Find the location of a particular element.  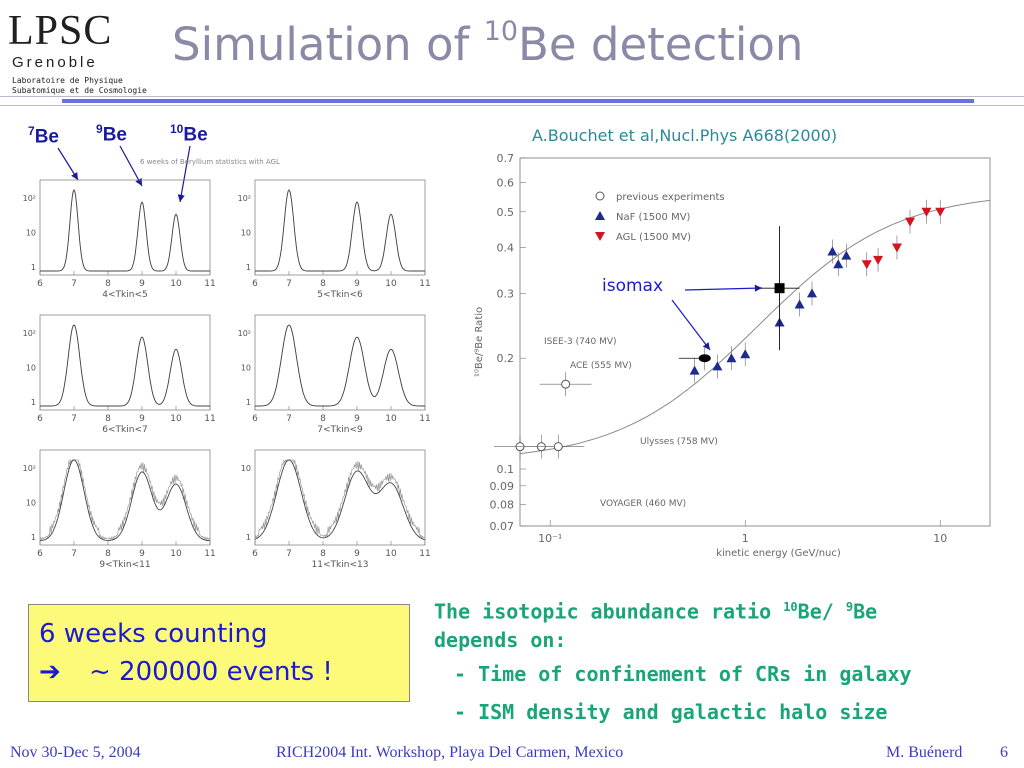

hist-panel-label: 6<Tkin<7 is located at coordinates (124, 430).